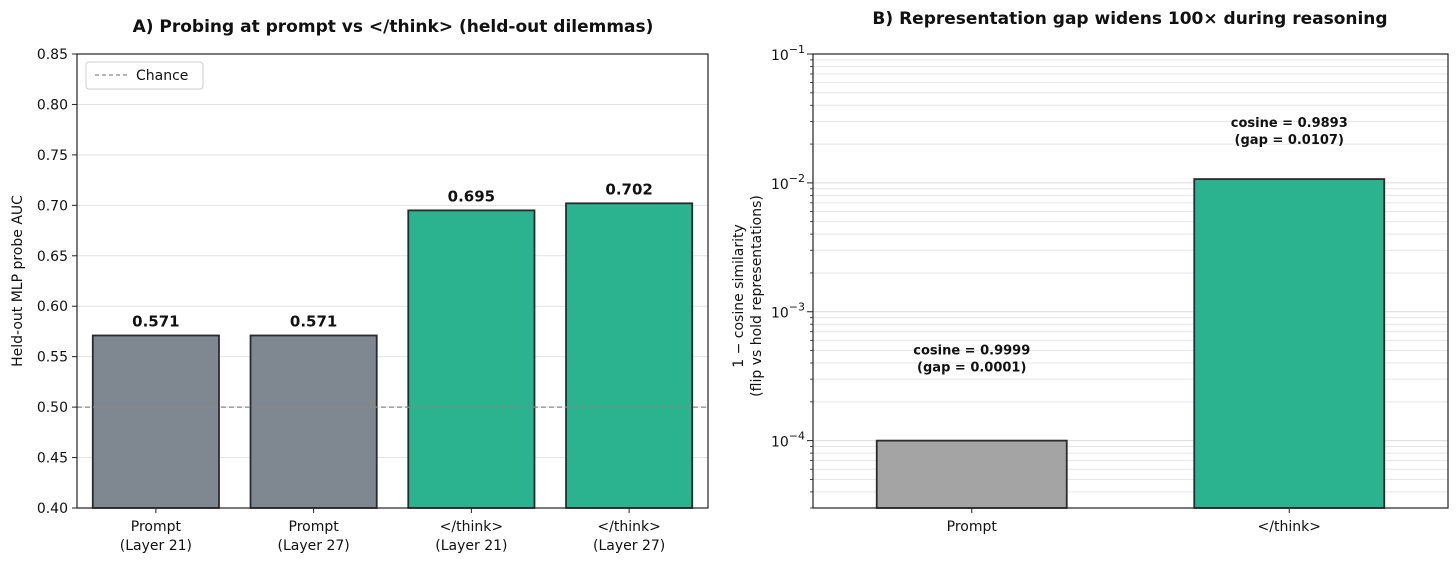 The width and height of the screenshot is (1456, 562). What do you see at coordinates (52, 509) in the screenshot?
I see `y-tick-label: 0.40` at bounding box center [52, 509].